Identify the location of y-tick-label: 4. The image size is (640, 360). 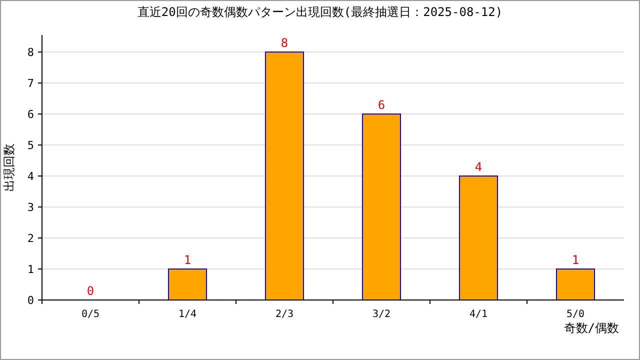
(30, 177).